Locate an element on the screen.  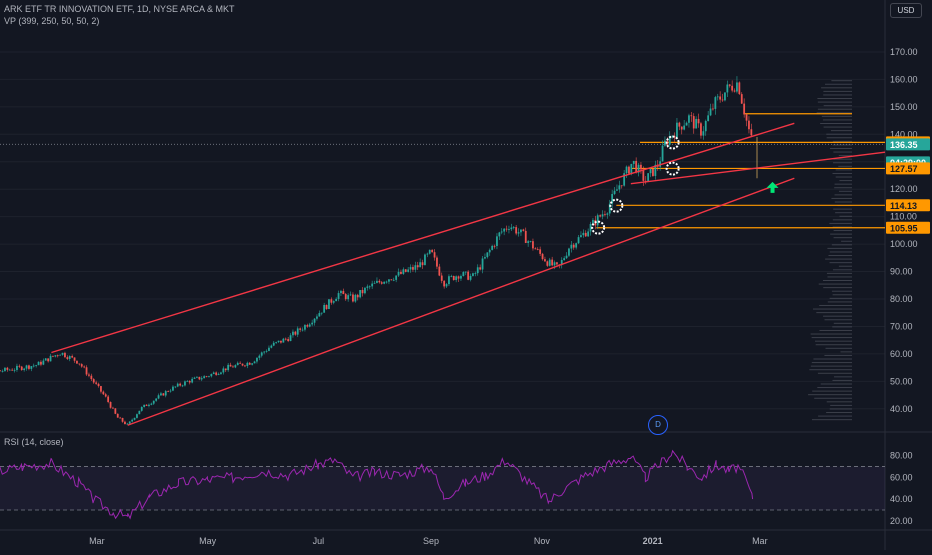
upper-trend-line-extension is located at coordinates (758, 168).